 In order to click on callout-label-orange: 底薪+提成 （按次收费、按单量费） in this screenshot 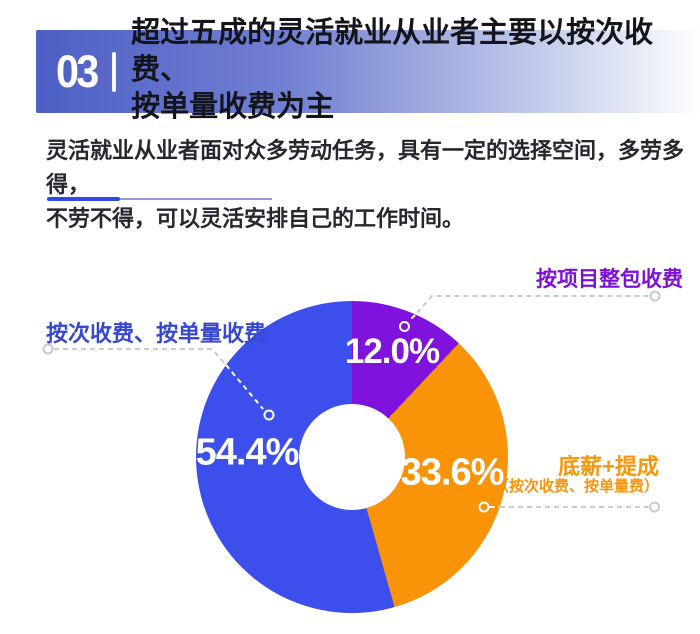, I will do `click(576, 474)`.